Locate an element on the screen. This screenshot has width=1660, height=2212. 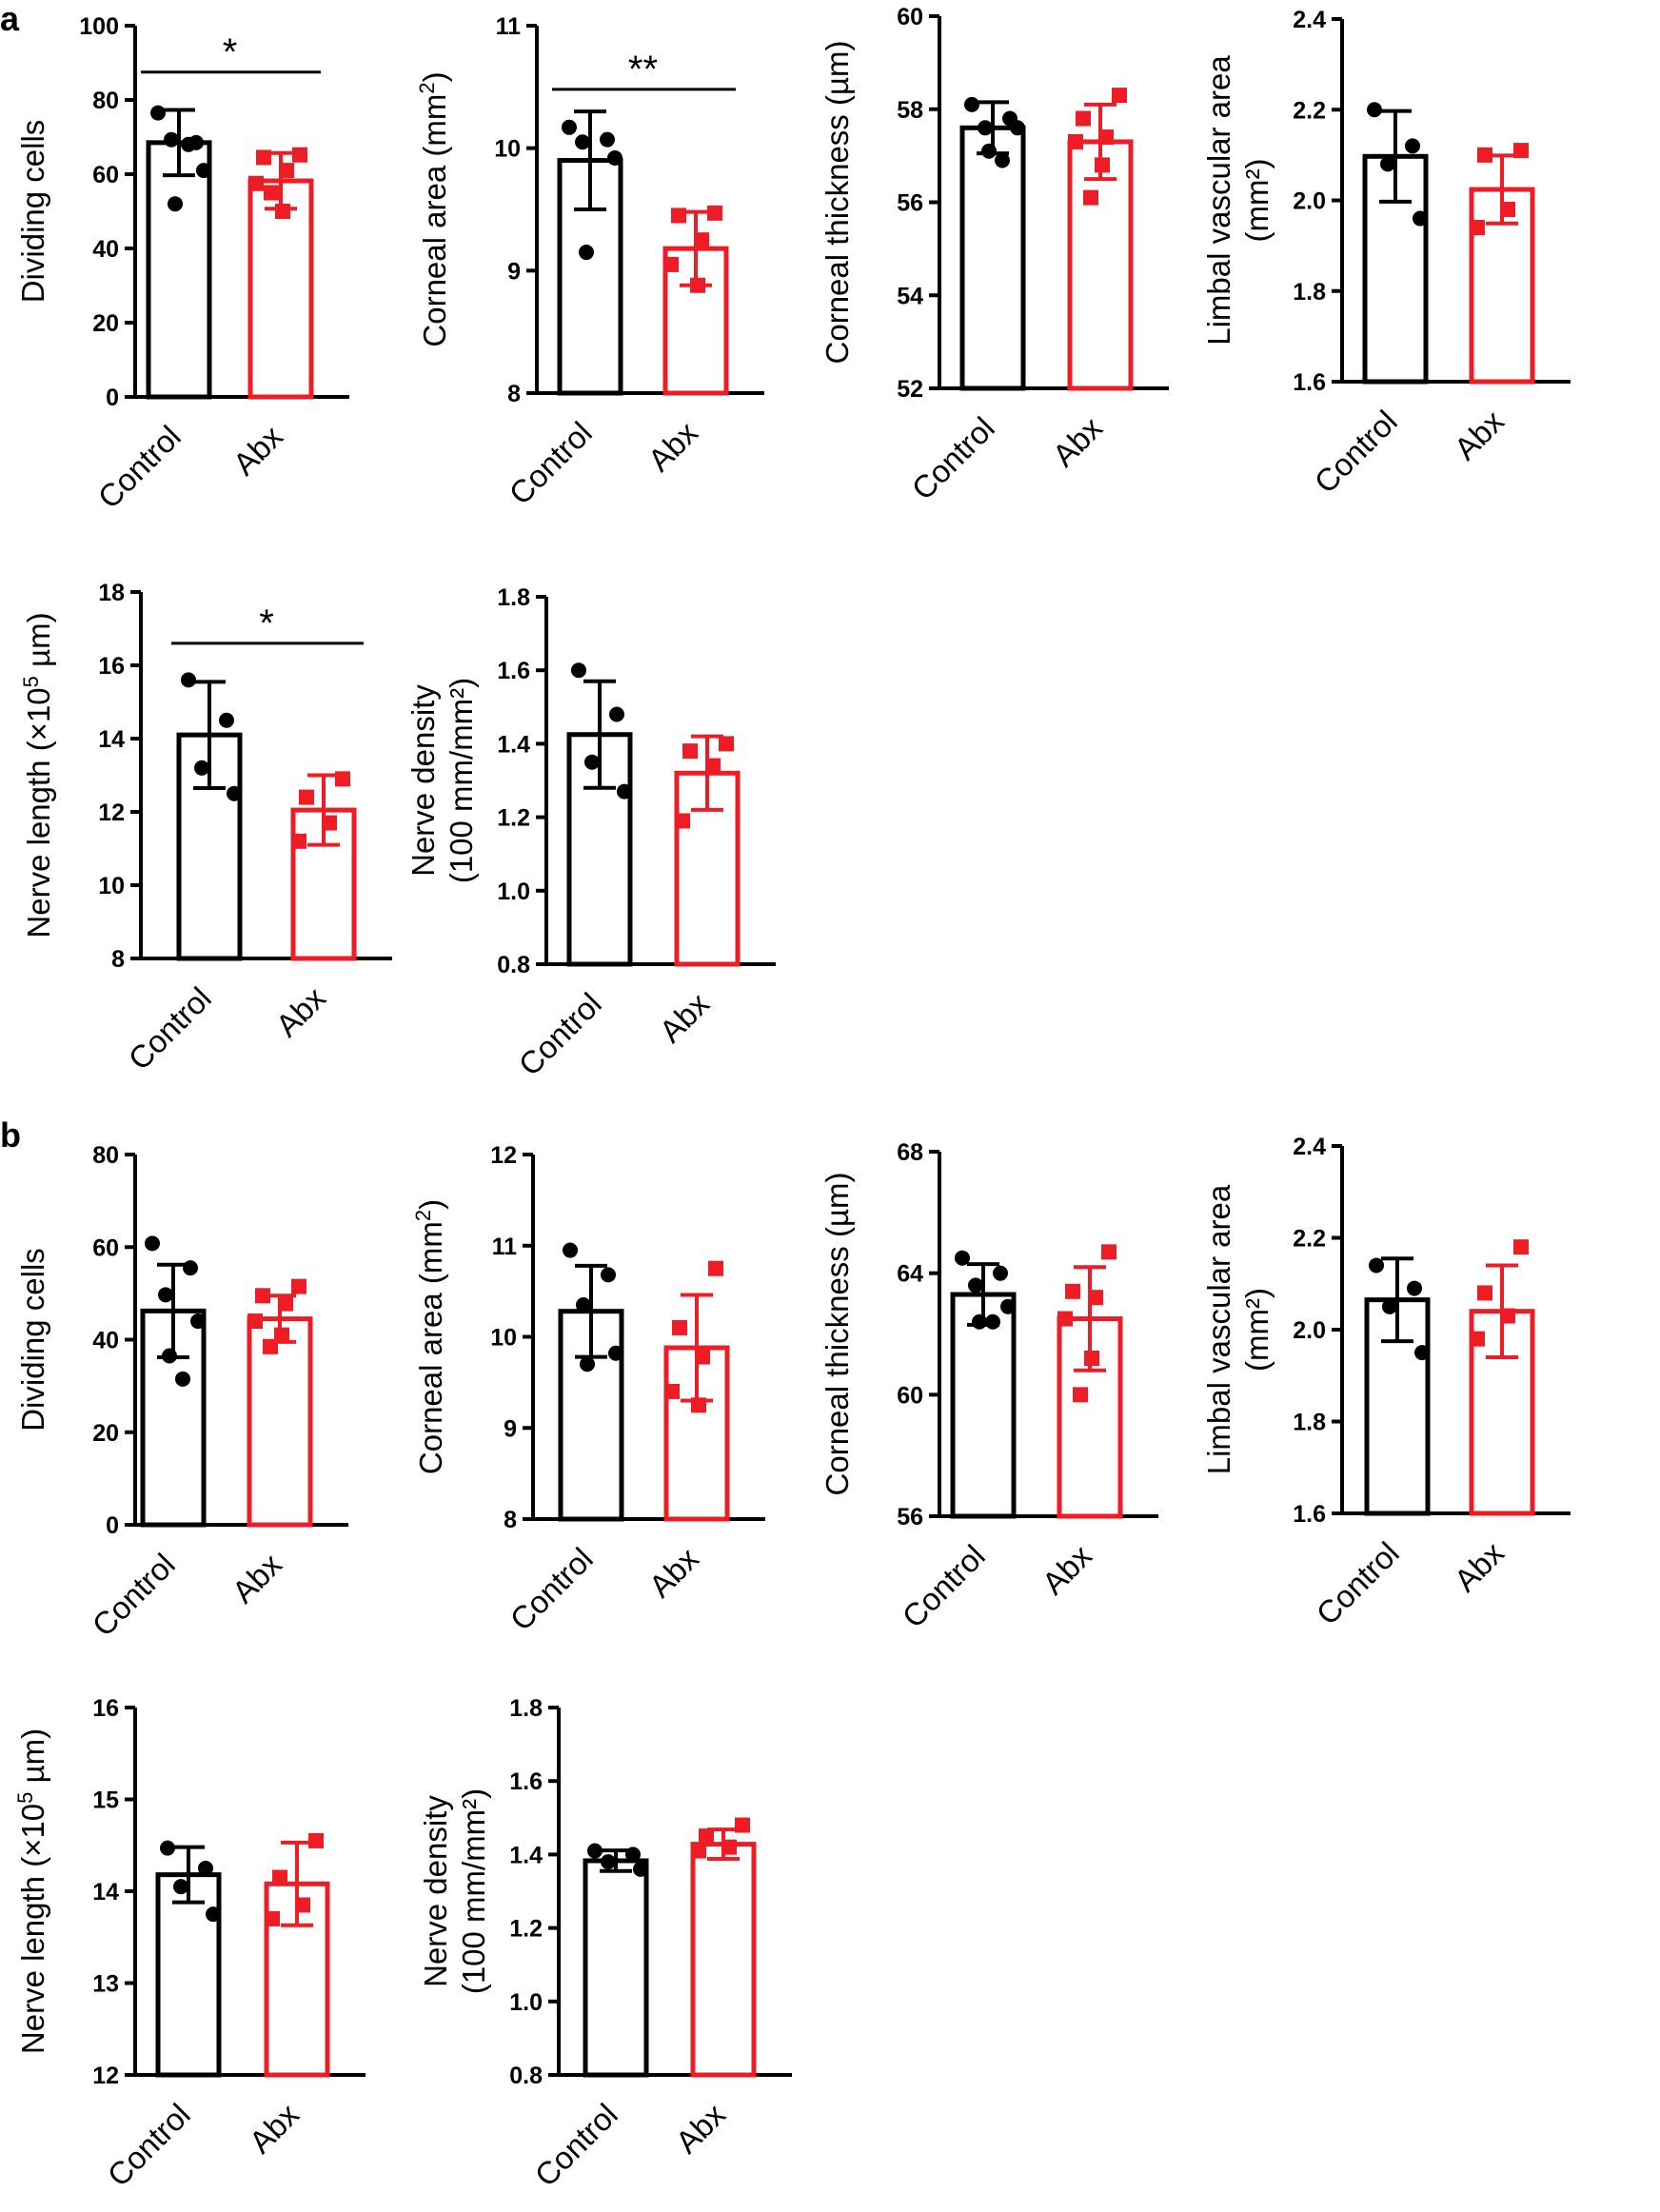
y-tick-label: 56 is located at coordinates (910, 203).